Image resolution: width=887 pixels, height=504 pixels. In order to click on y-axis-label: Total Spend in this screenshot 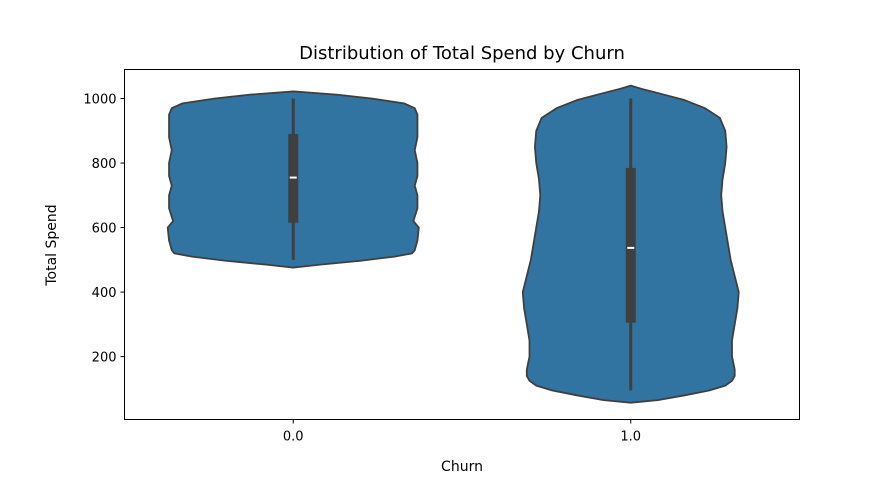, I will do `click(52, 245)`.